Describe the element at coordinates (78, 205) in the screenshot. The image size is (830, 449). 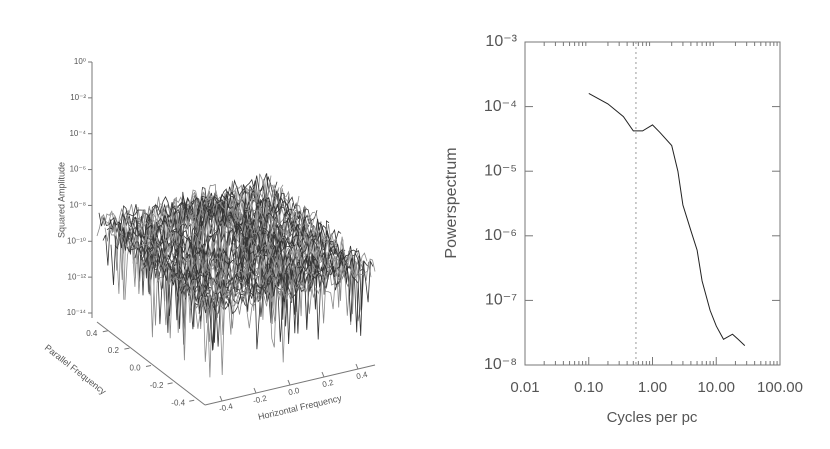
I see `z-tick-label: 10⁻⁸` at that location.